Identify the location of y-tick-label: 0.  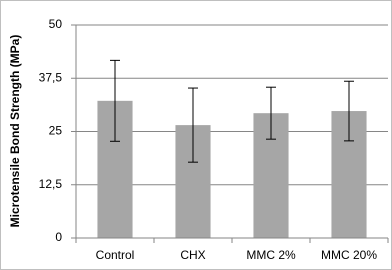
(58, 237).